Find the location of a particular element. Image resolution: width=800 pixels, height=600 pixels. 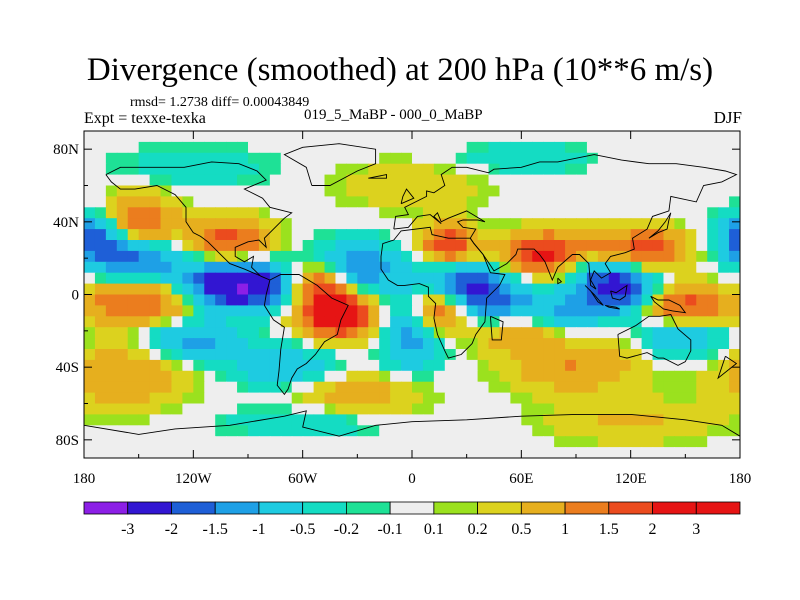

y-tick-label: 80S is located at coordinates (67, 441).